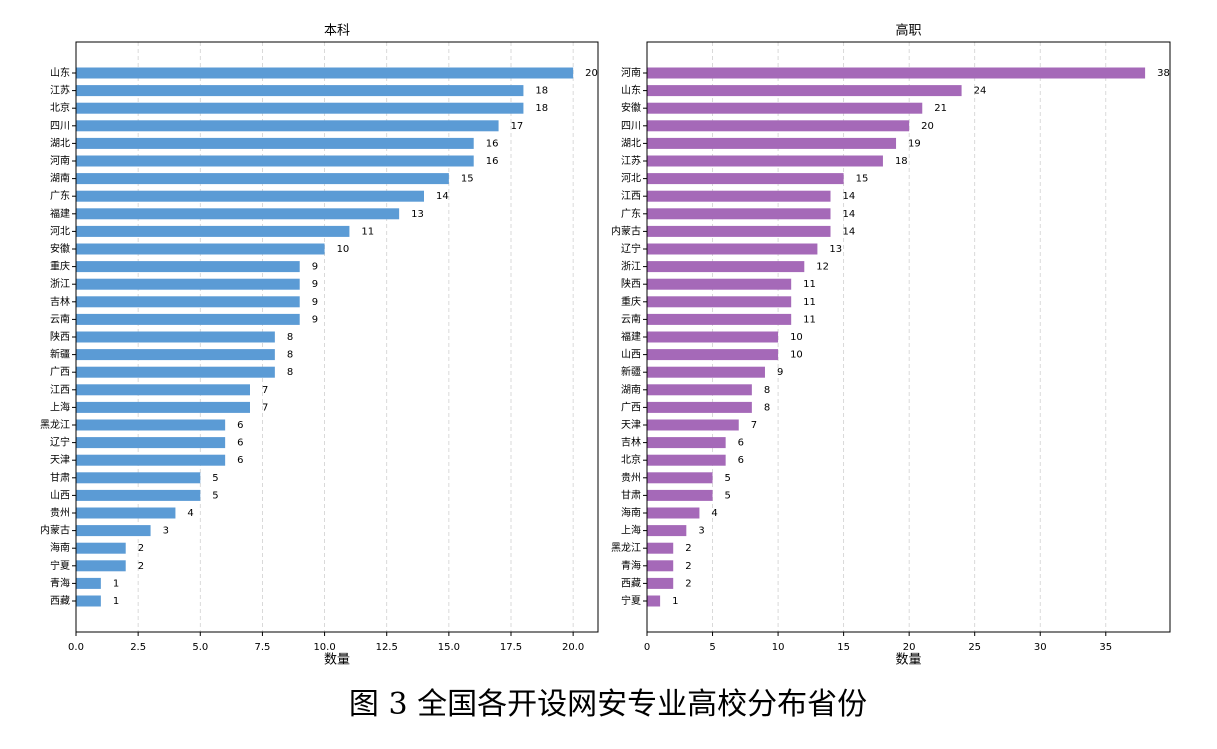 The height and width of the screenshot is (749, 1217). What do you see at coordinates (442, 196) in the screenshot?
I see `data-label: 14` at bounding box center [442, 196].